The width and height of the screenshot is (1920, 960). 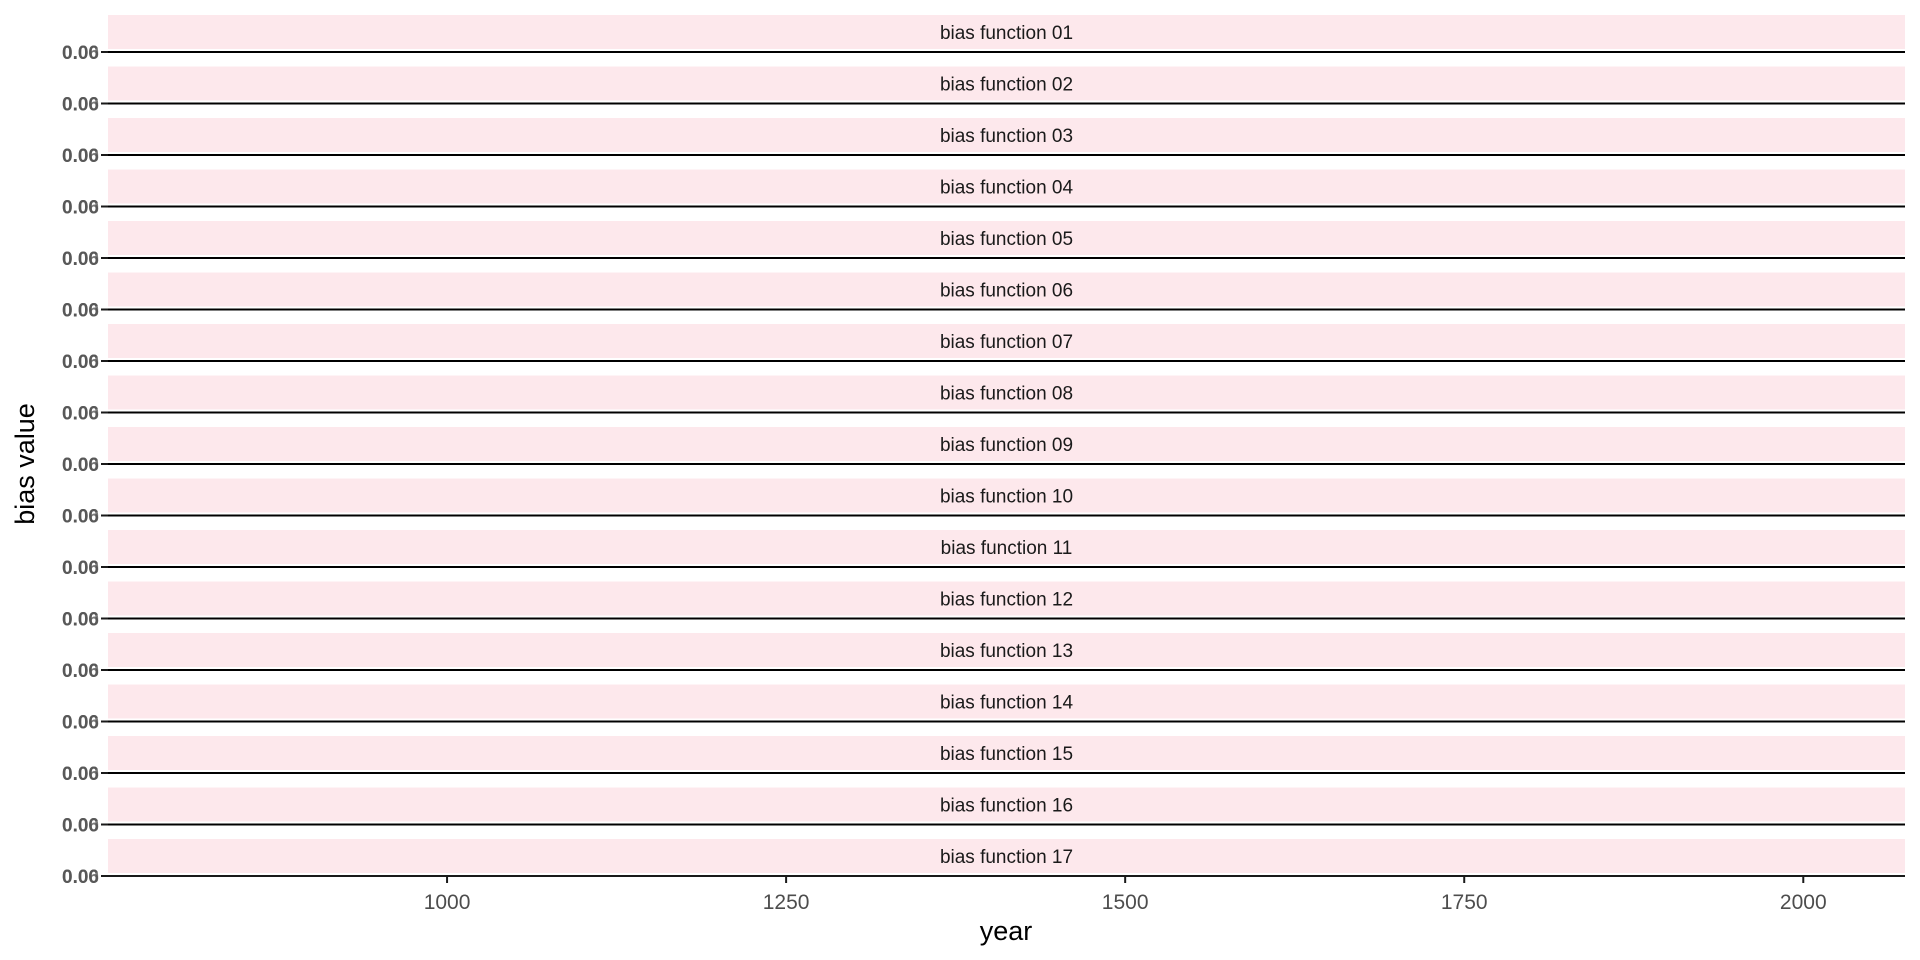 I want to click on facet-panel: bias function 15 0.000.06, so click(x=983, y=760).